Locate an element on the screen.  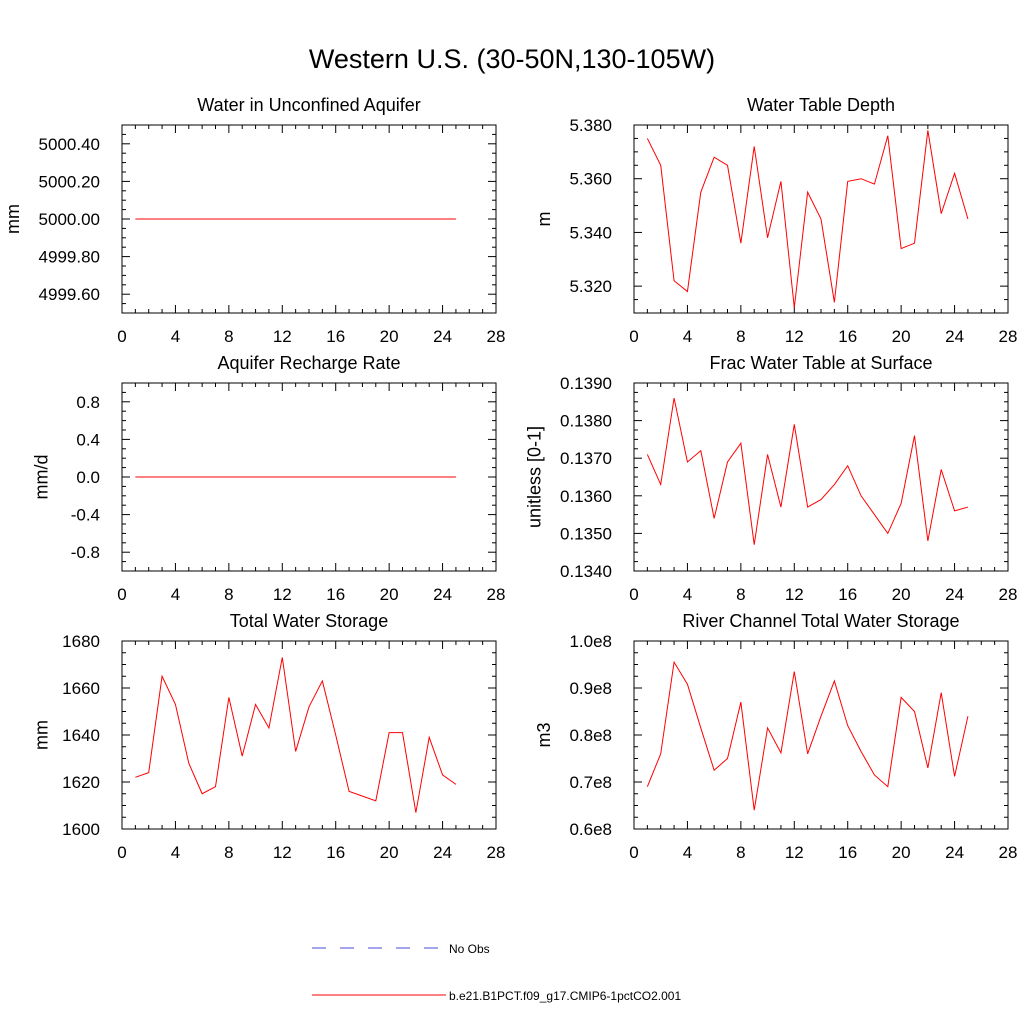
panel-title: Frac Water Table at Surface is located at coordinates (820, 363).